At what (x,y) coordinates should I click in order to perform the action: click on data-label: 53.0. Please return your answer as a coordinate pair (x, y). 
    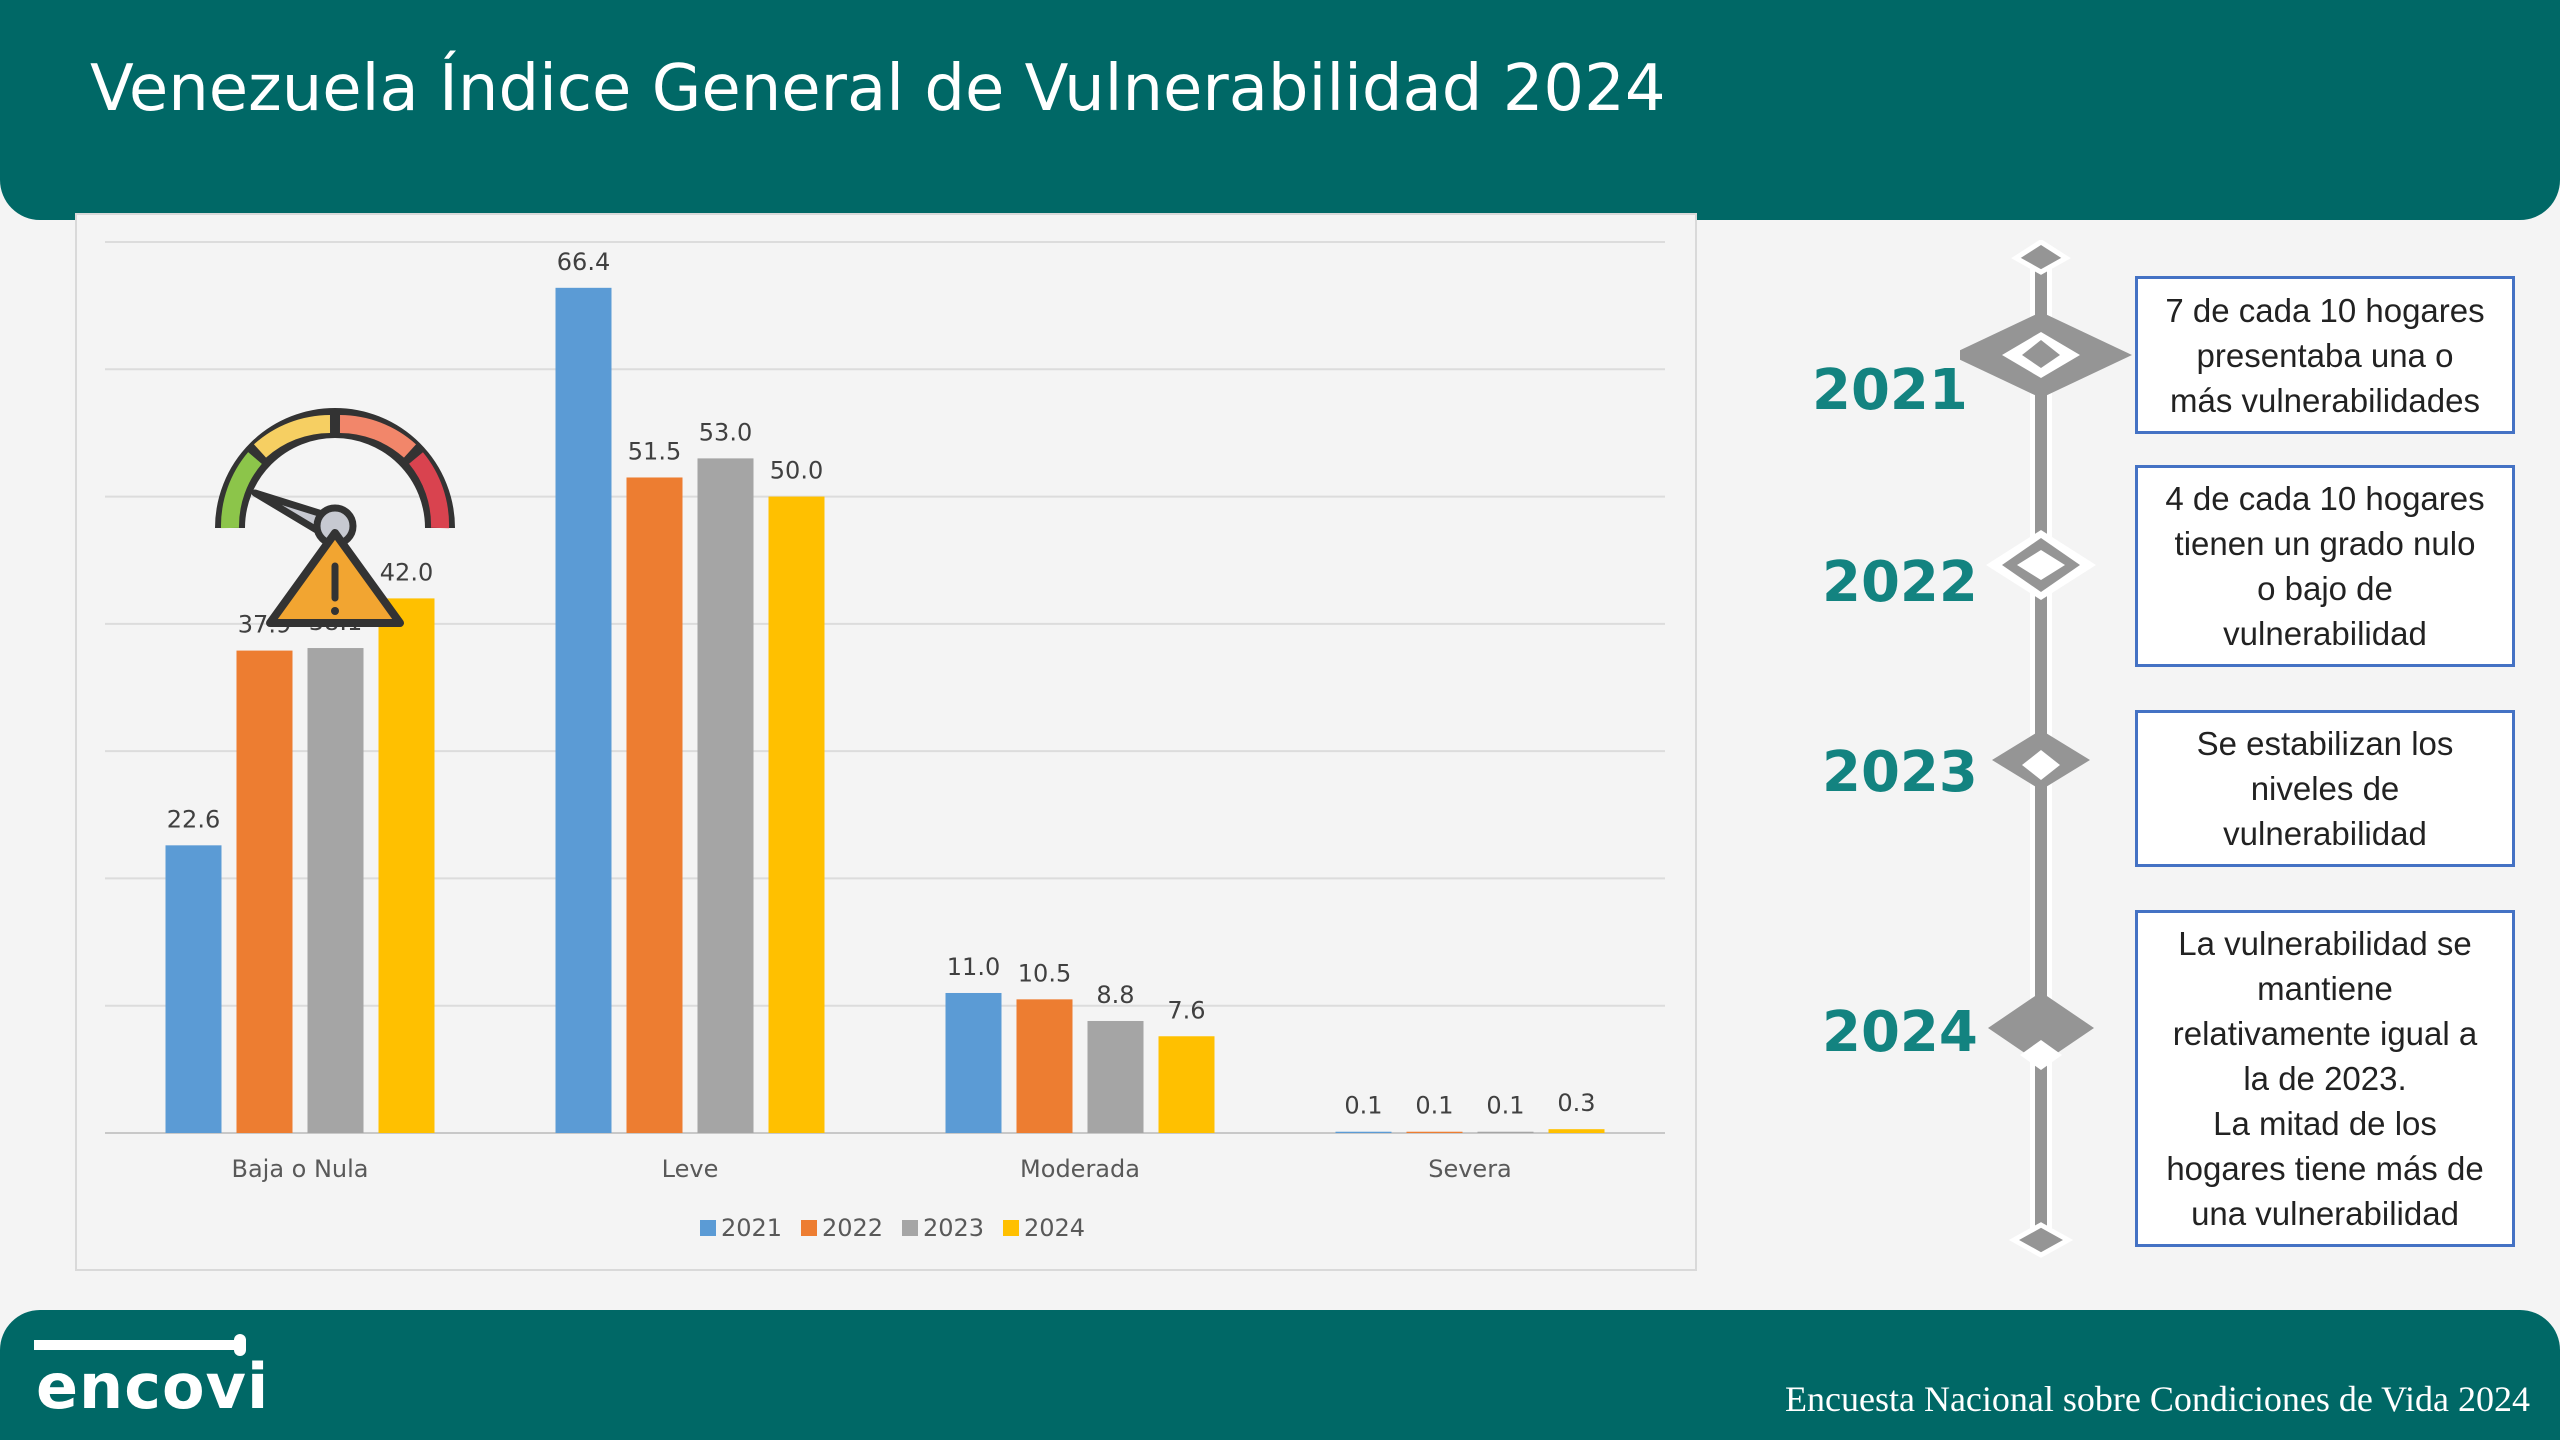
    Looking at the image, I should click on (725, 432).